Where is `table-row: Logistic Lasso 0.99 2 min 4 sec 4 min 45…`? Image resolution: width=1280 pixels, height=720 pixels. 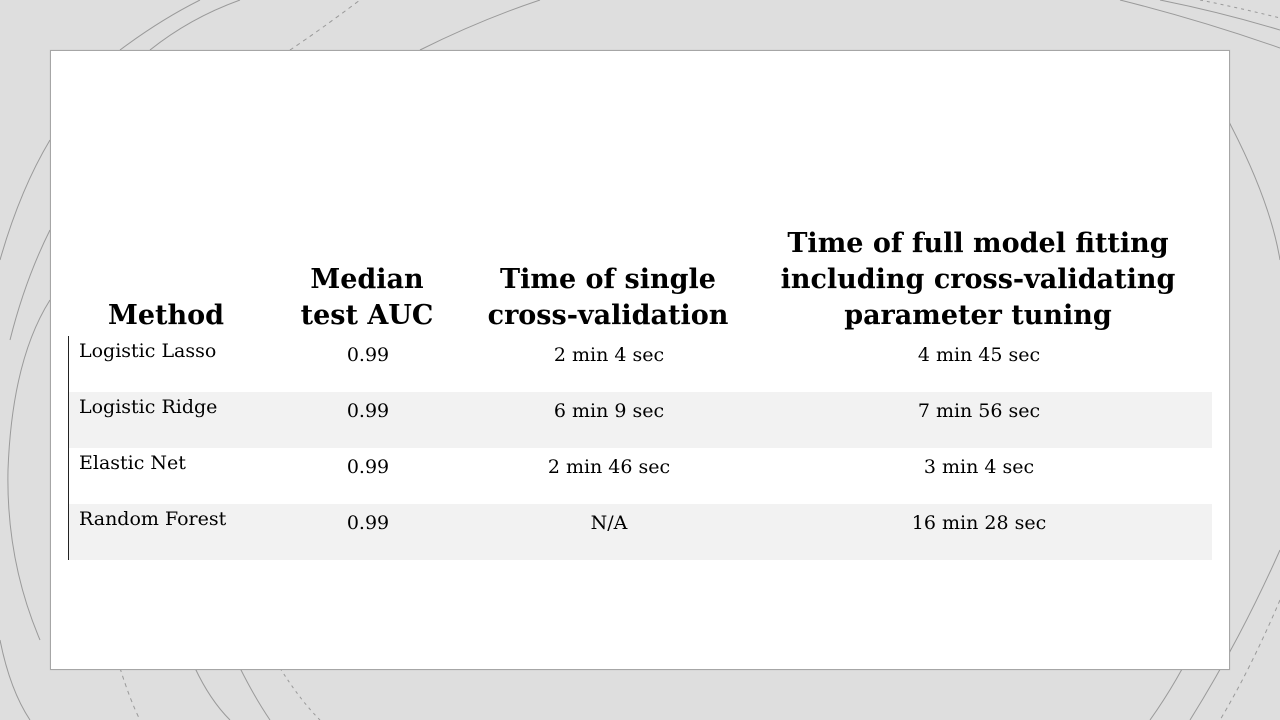
table-row: Logistic Lasso 0.99 2 min 4 sec 4 min 45… is located at coordinates (640, 364).